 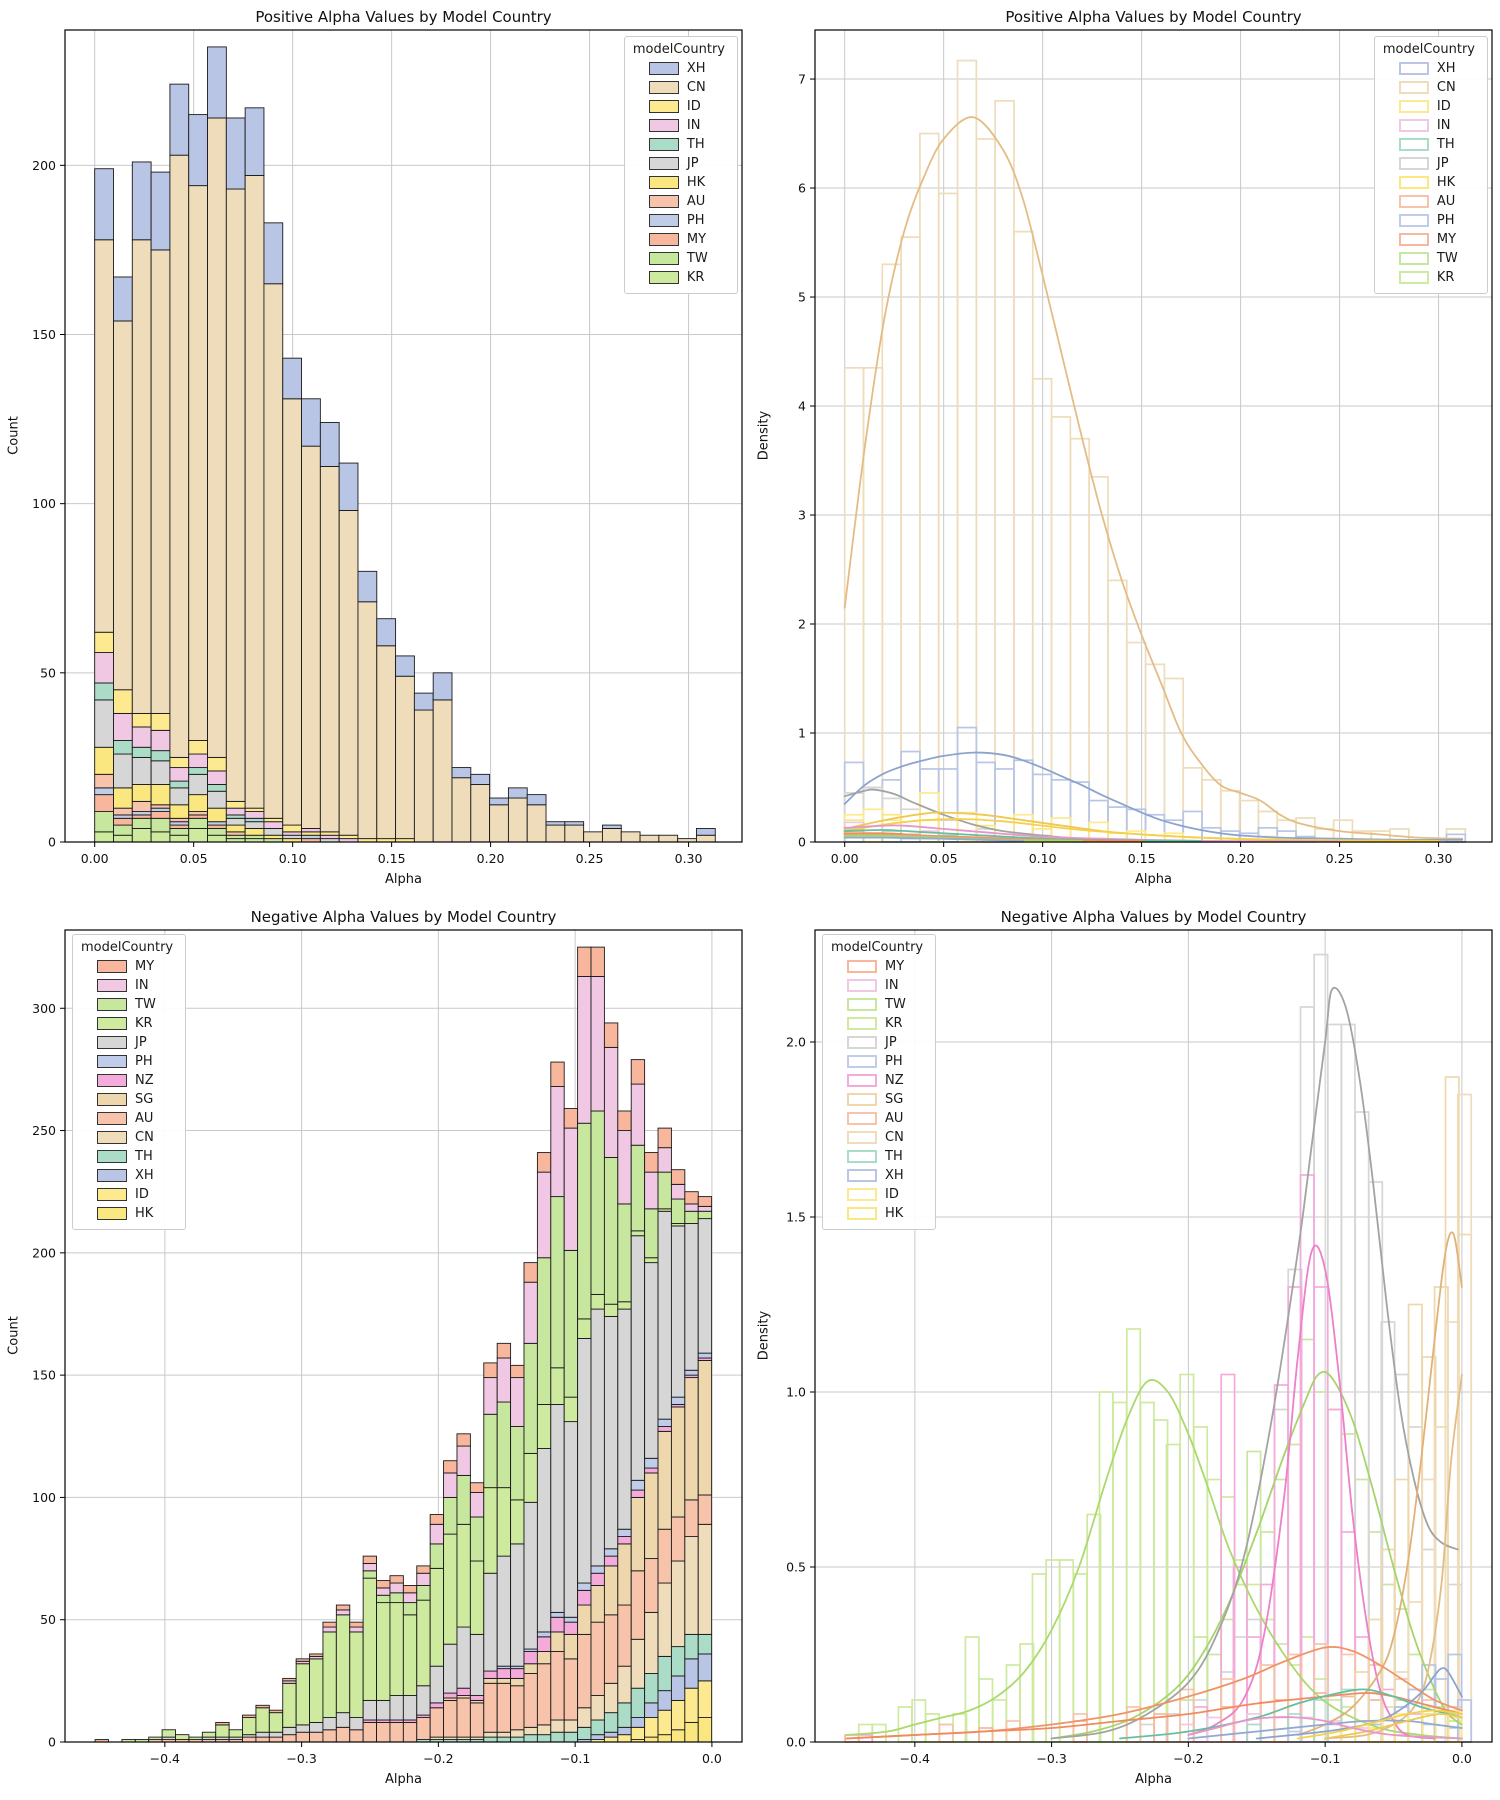 I want to click on x-axis-label: Alpha, so click(x=1153, y=1779).